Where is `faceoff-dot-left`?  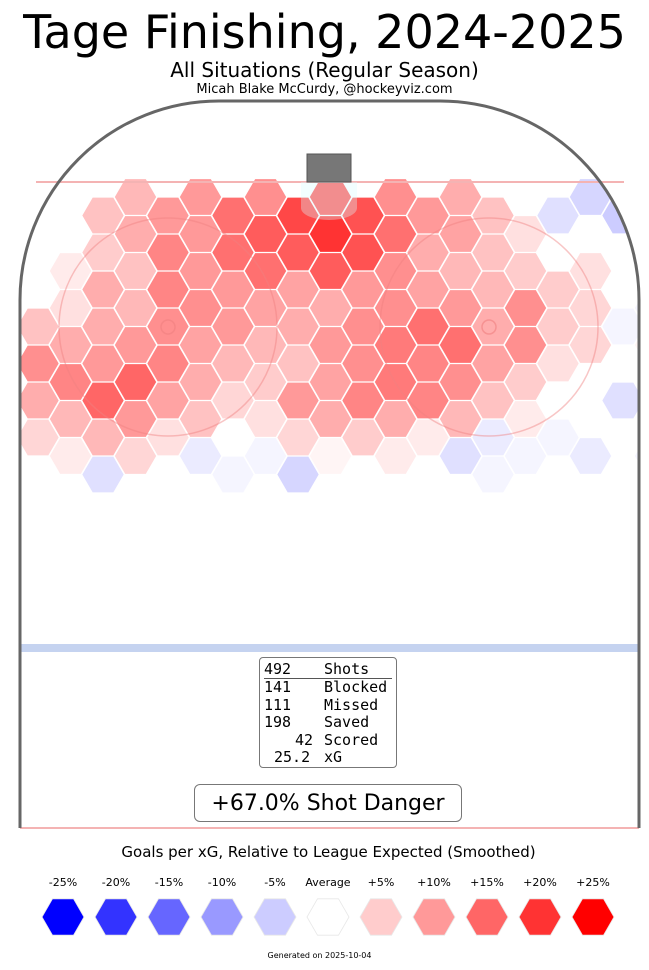
faceoff-dot-left is located at coordinates (168, 327).